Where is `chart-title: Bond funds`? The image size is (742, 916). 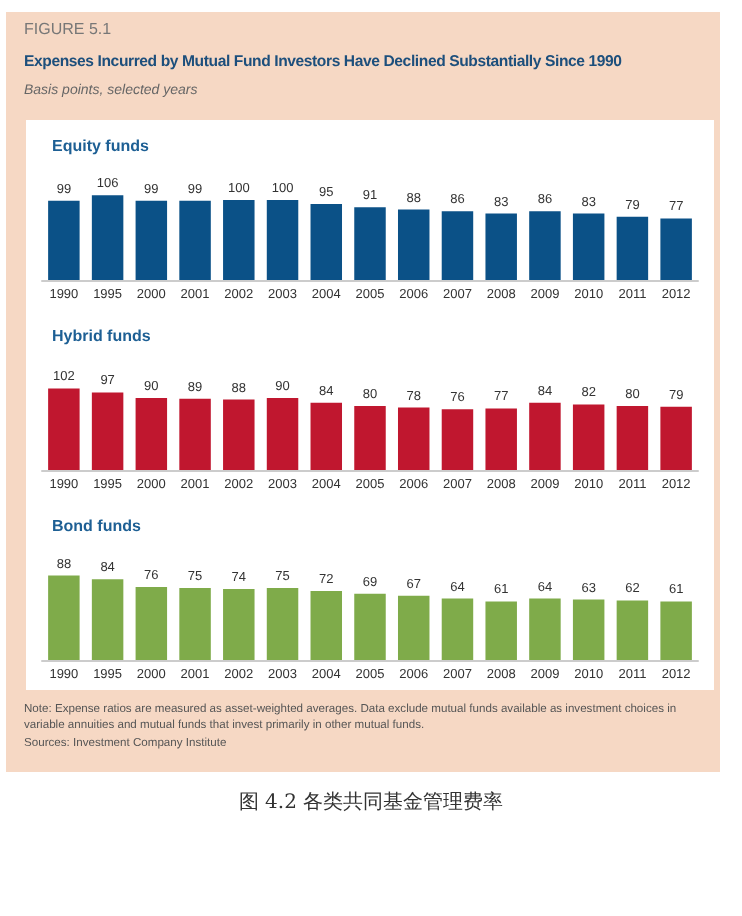
chart-title: Bond funds is located at coordinates (97, 526).